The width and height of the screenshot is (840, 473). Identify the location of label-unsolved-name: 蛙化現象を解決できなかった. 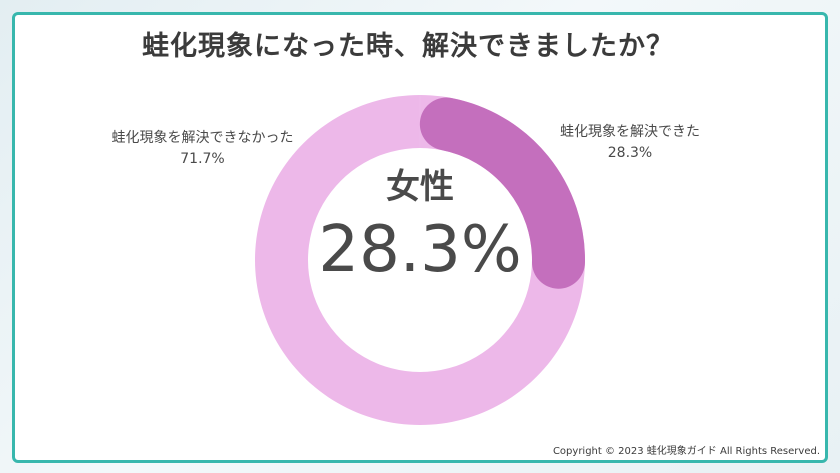
(202, 138).